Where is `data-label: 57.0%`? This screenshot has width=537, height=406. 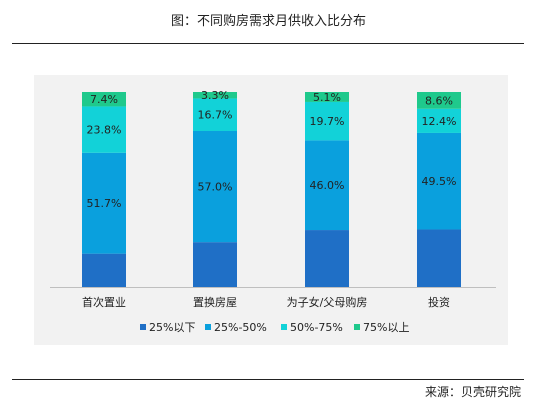 data-label: 57.0% is located at coordinates (215, 187).